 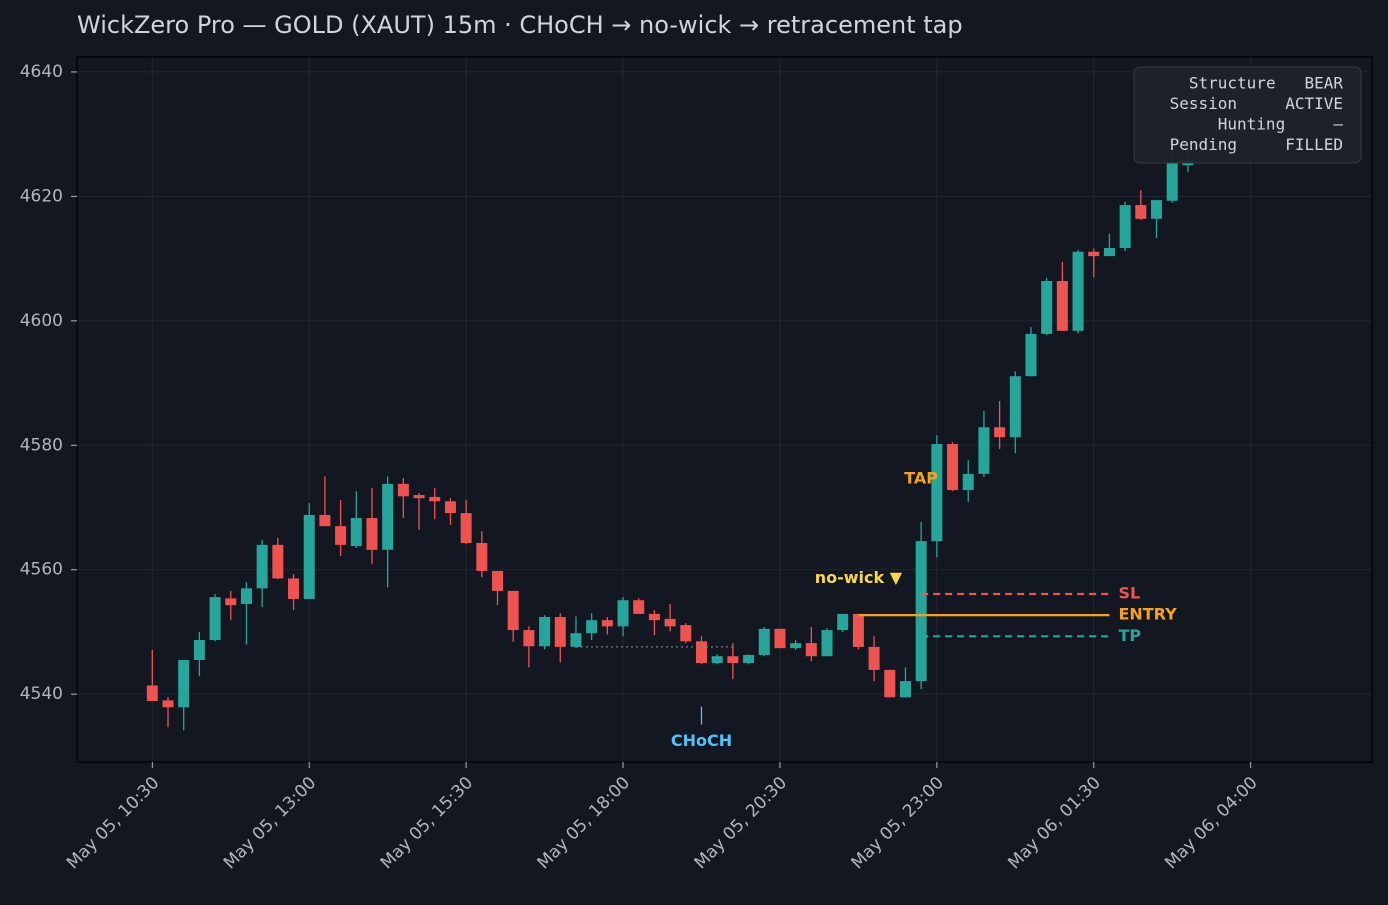 What do you see at coordinates (41, 196) in the screenshot?
I see `y-tick-label: 4620` at bounding box center [41, 196].